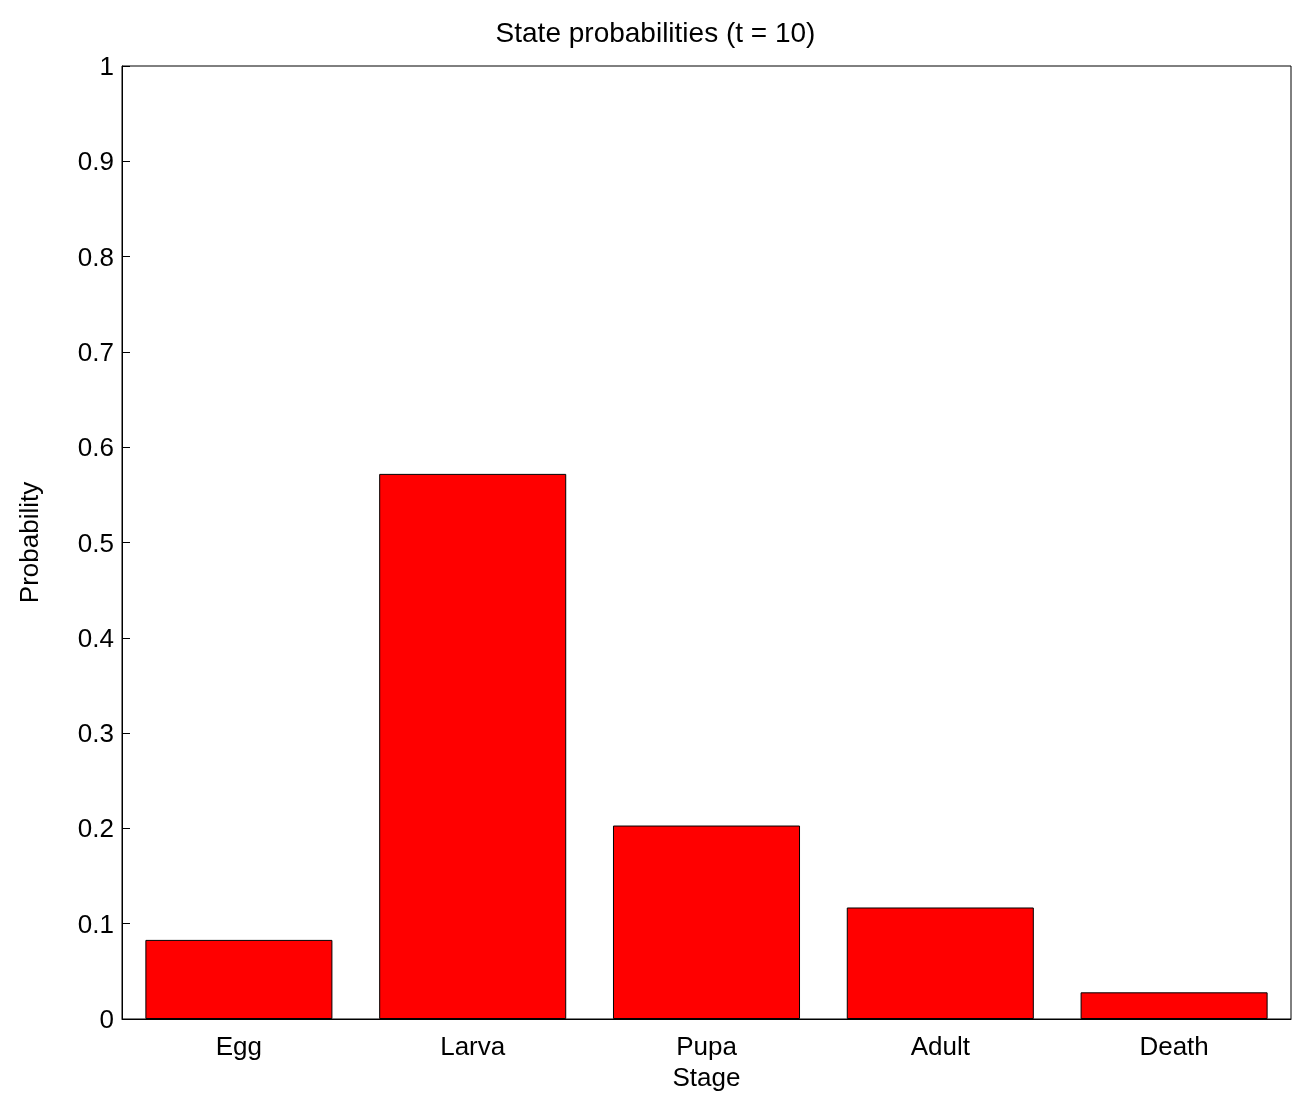 The width and height of the screenshot is (1311, 1103). Describe the element at coordinates (95, 733) in the screenshot. I see `y-tick-label: 0.3` at that location.